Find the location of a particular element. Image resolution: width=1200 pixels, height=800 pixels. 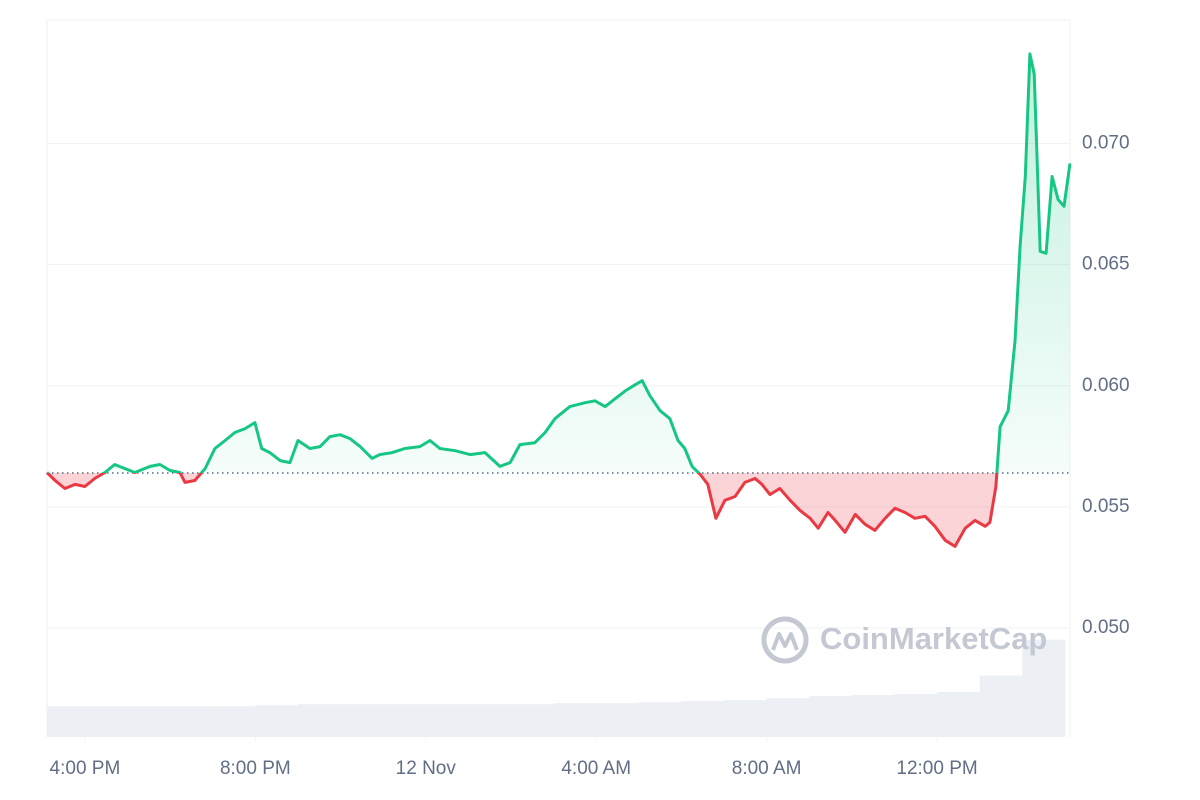

y-tick-label: 0.065 is located at coordinates (1106, 264).